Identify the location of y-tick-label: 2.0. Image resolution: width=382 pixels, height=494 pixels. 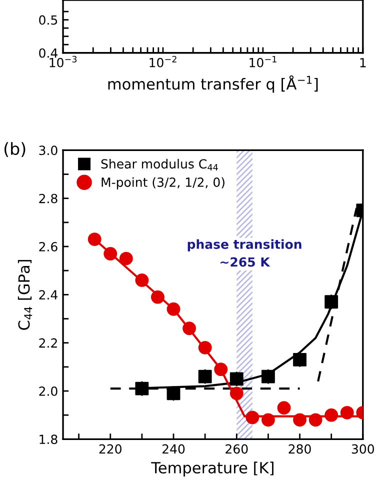
(48, 391).